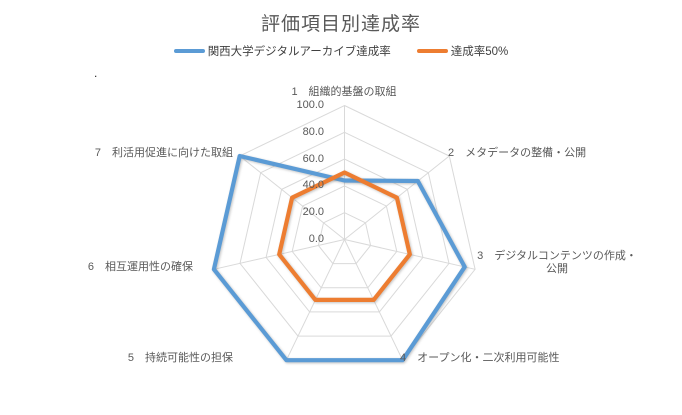 The width and height of the screenshot is (682, 415). Describe the element at coordinates (316, 239) in the screenshot. I see `radial-tick-label-0.0: 0.0` at that location.